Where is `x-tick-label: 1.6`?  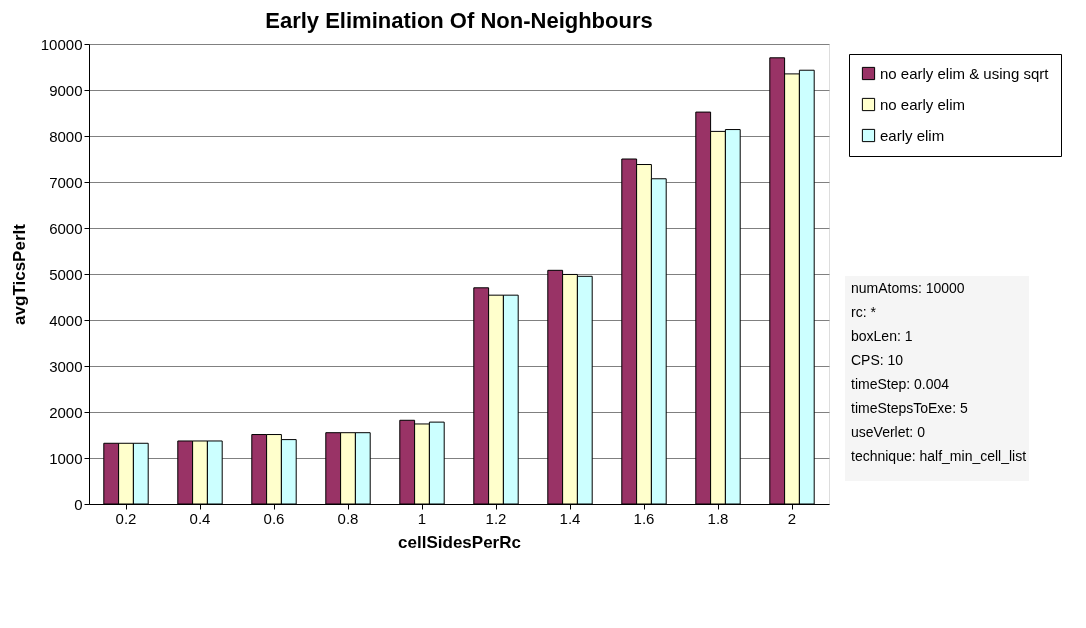
x-tick-label: 1.6 is located at coordinates (644, 518).